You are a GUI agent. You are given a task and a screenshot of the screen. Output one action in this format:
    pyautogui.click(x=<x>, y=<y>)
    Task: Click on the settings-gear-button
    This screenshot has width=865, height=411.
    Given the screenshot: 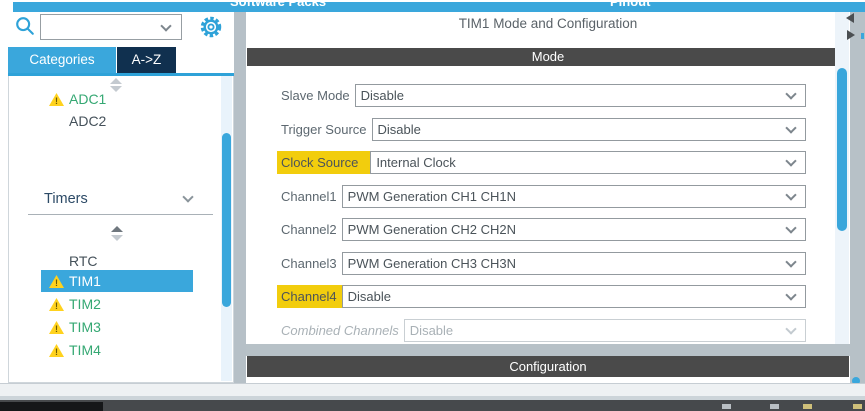 What is the action you would take?
    pyautogui.click(x=211, y=27)
    